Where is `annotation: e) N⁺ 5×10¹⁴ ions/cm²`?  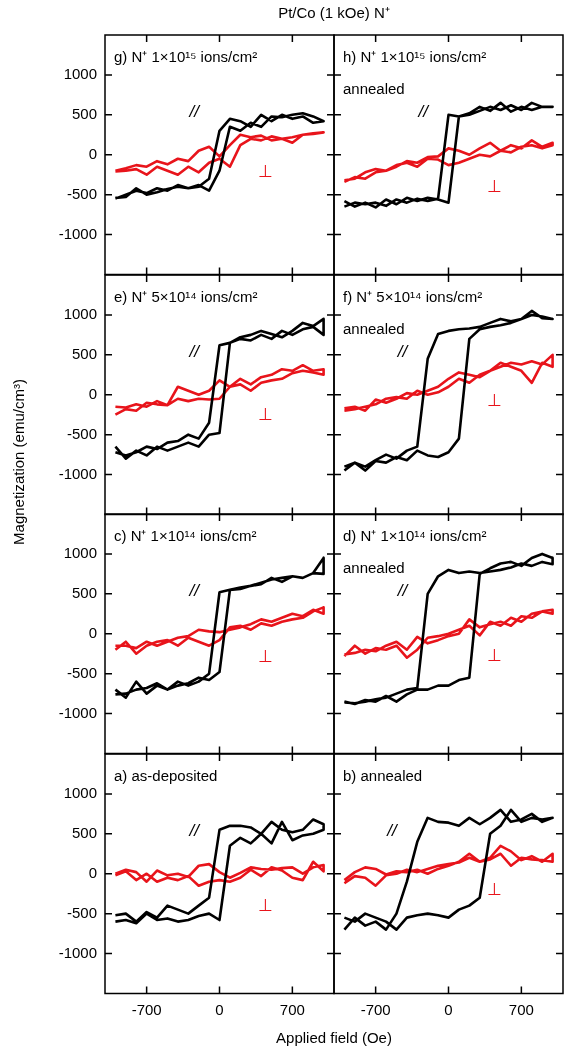 annotation: e) N⁺ 5×10¹⁴ ions/cm² is located at coordinates (186, 296).